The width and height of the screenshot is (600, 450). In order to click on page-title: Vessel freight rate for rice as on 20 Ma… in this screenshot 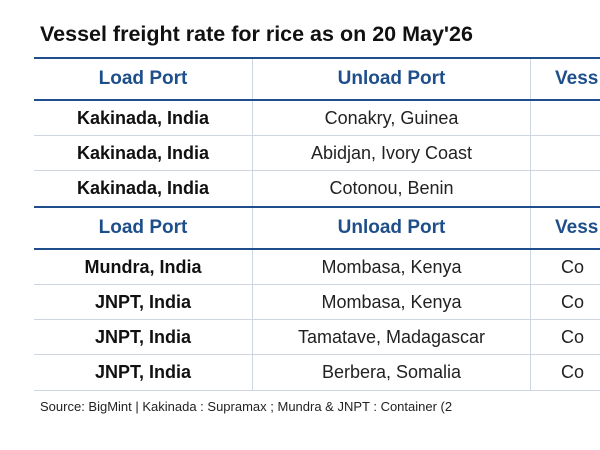, I will do `click(256, 34)`.